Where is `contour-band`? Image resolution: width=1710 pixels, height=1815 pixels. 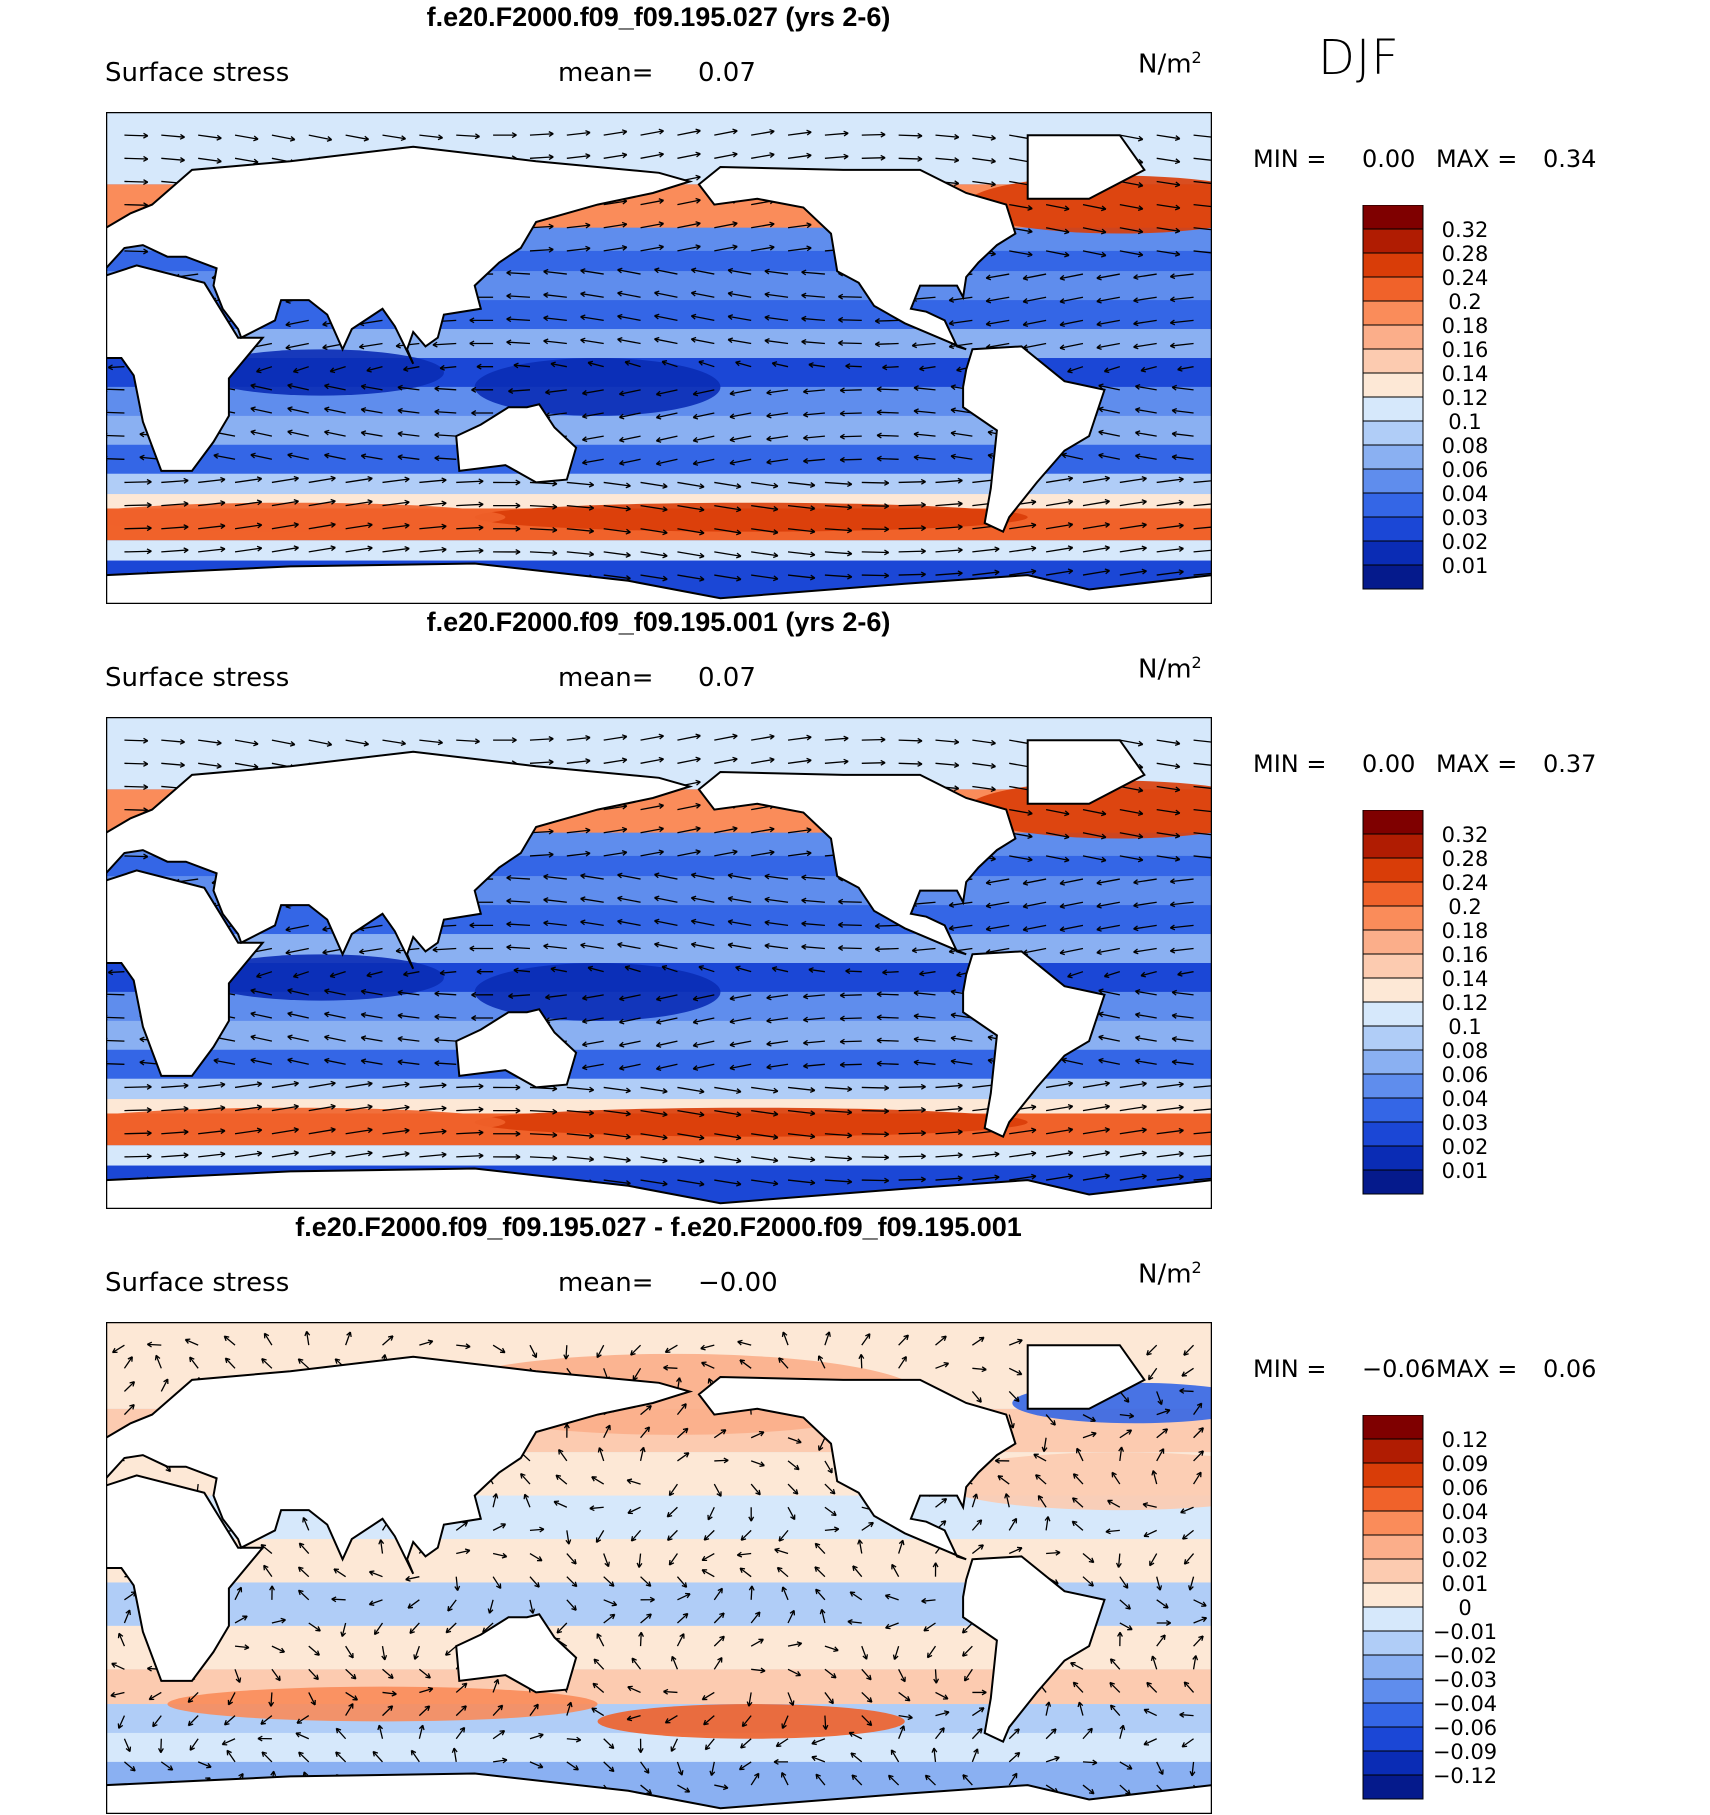
contour-band is located at coordinates (659, 1747).